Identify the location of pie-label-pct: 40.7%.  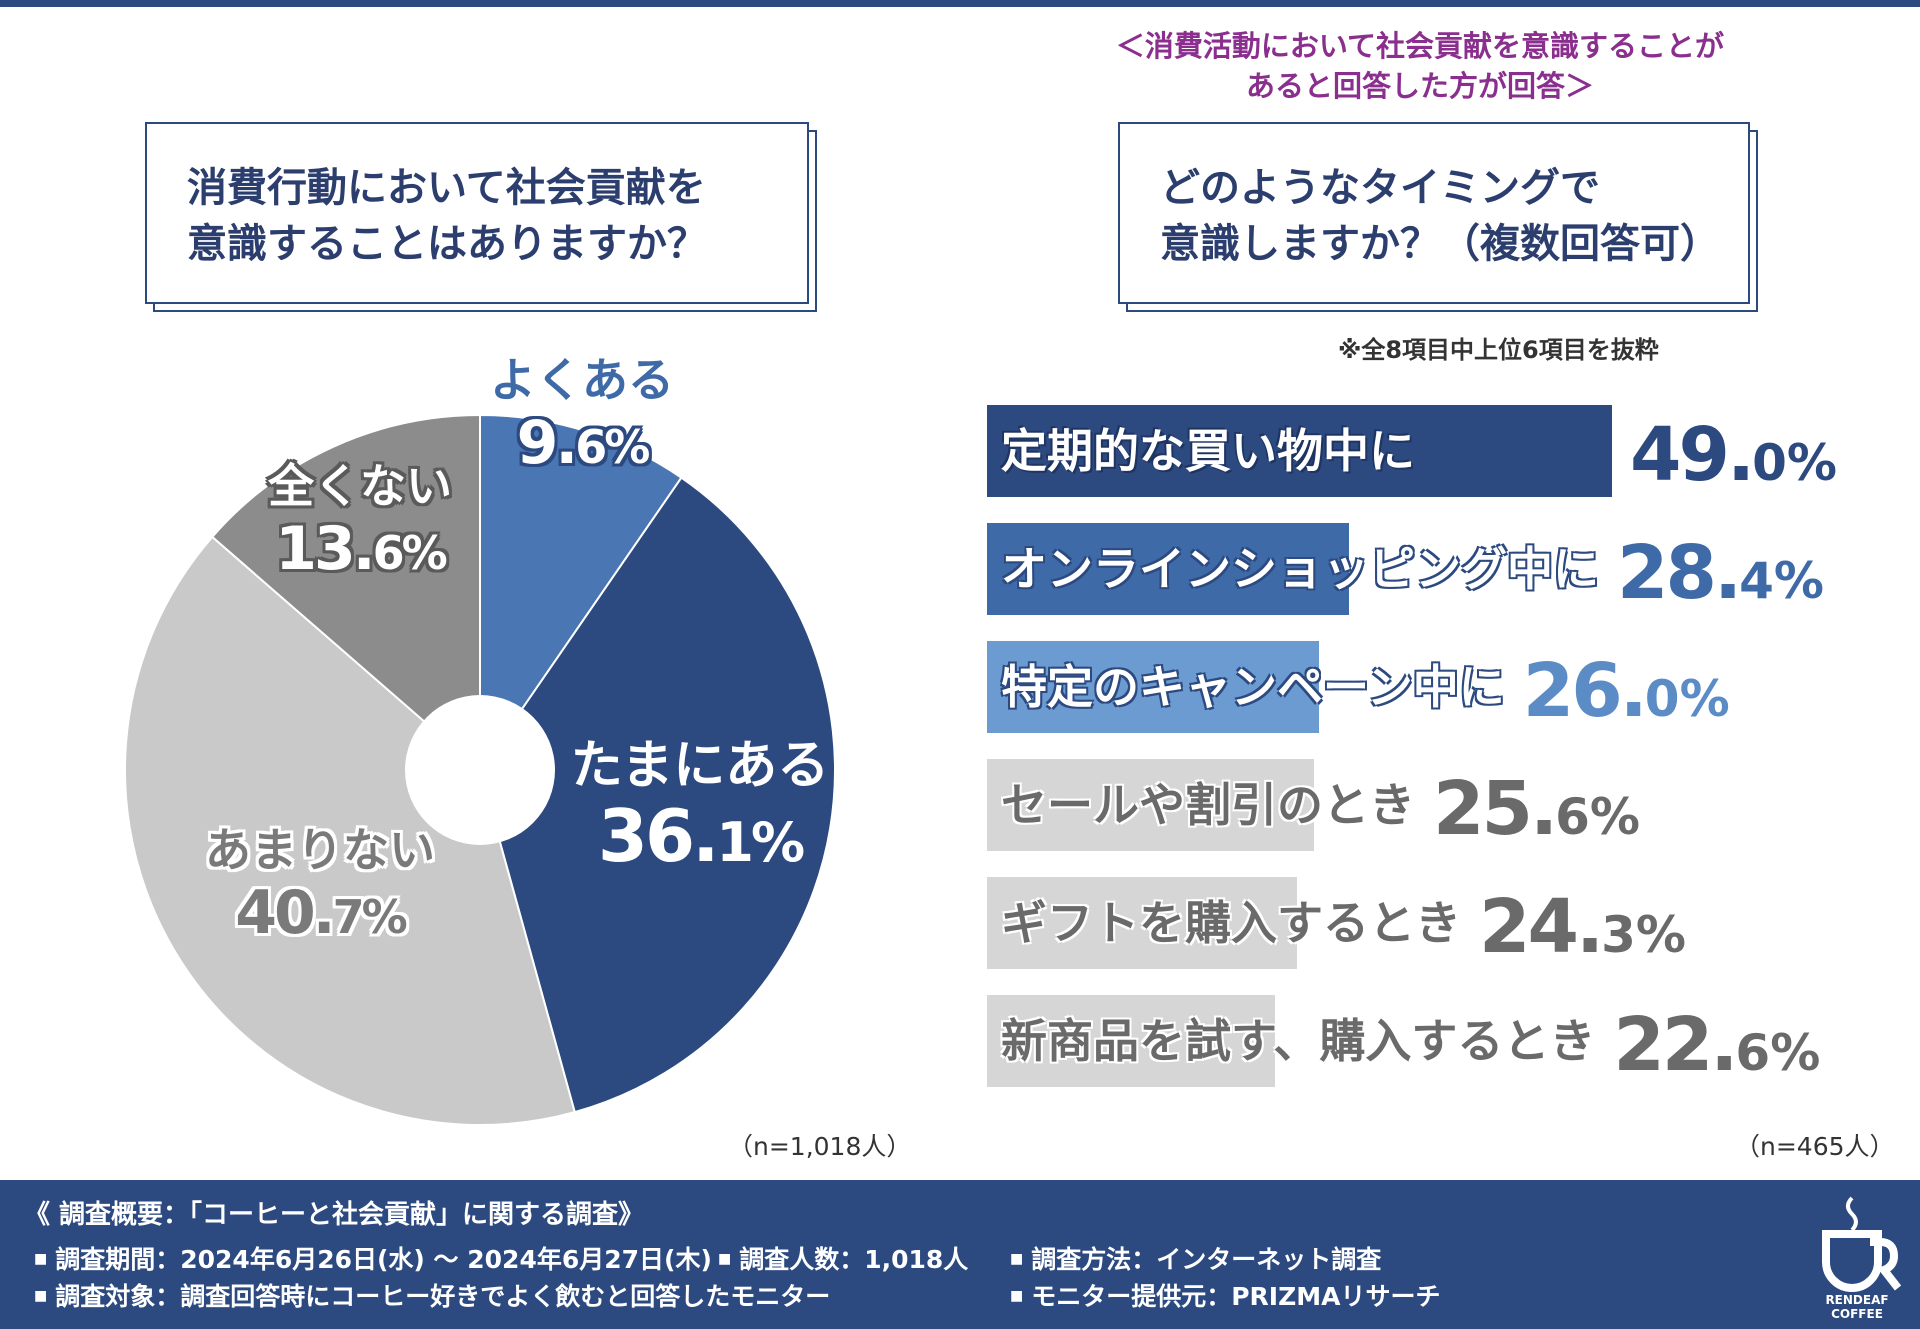
(321, 913).